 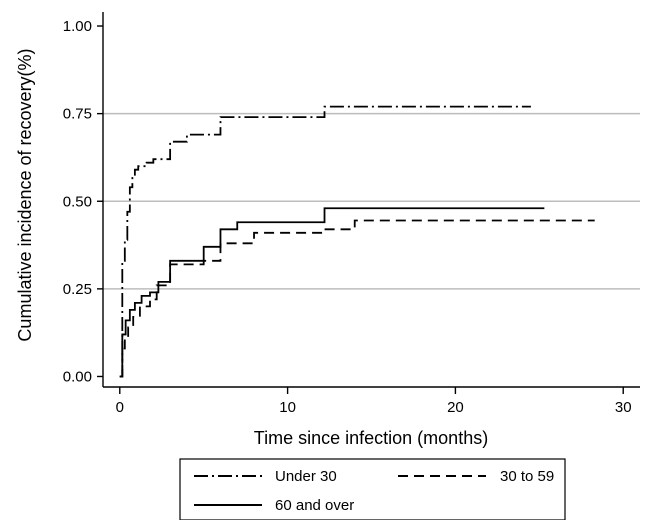 I want to click on y-axis-title: Cumulative incidence of recovery(%), so click(x=25, y=194).